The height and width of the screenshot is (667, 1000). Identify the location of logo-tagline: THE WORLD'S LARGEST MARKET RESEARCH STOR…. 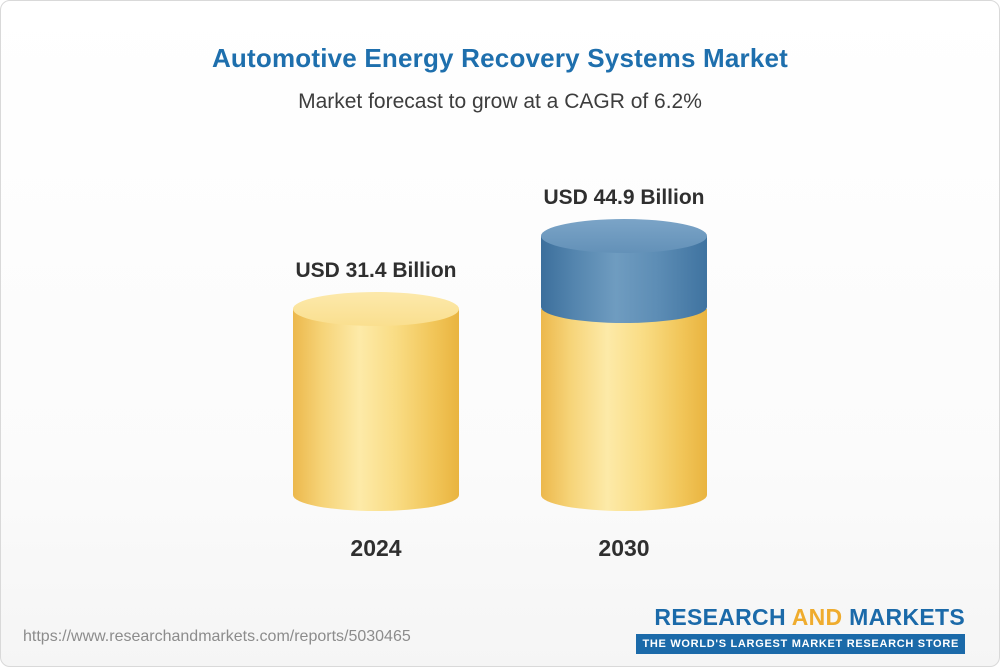
(800, 644).